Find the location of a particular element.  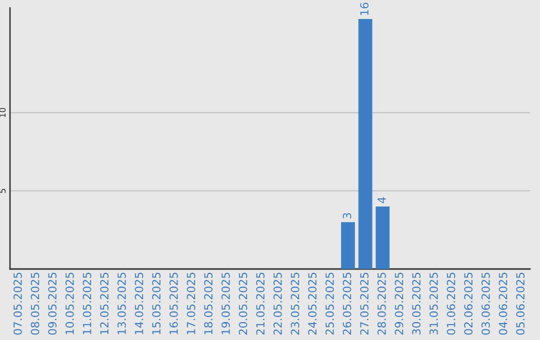

x-tick-label: 11.05.2025 is located at coordinates (87, 303).